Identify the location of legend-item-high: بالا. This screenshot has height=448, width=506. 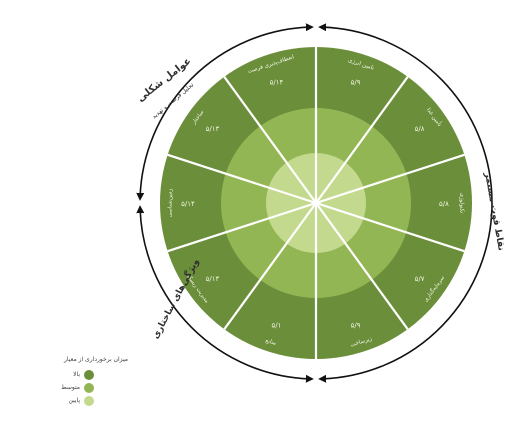
(51, 374).